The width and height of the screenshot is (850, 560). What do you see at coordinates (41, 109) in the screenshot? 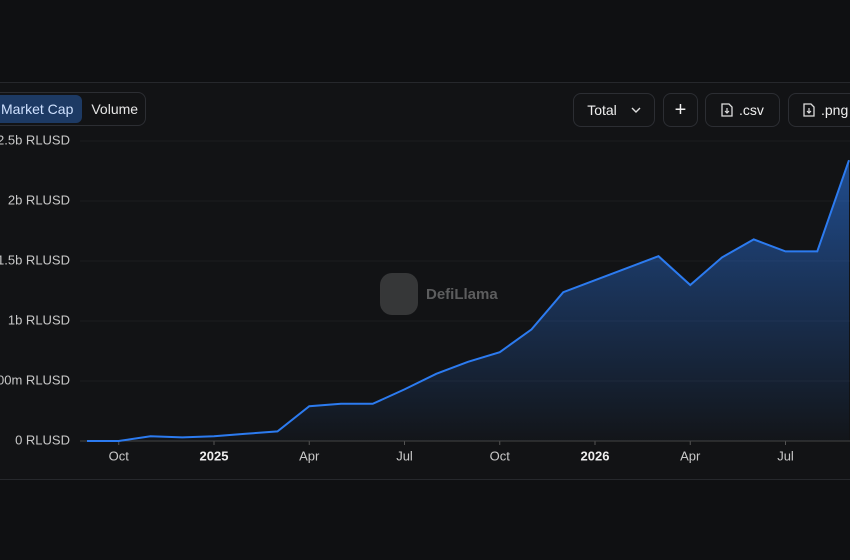
I see `tab: Market Cap` at bounding box center [41, 109].